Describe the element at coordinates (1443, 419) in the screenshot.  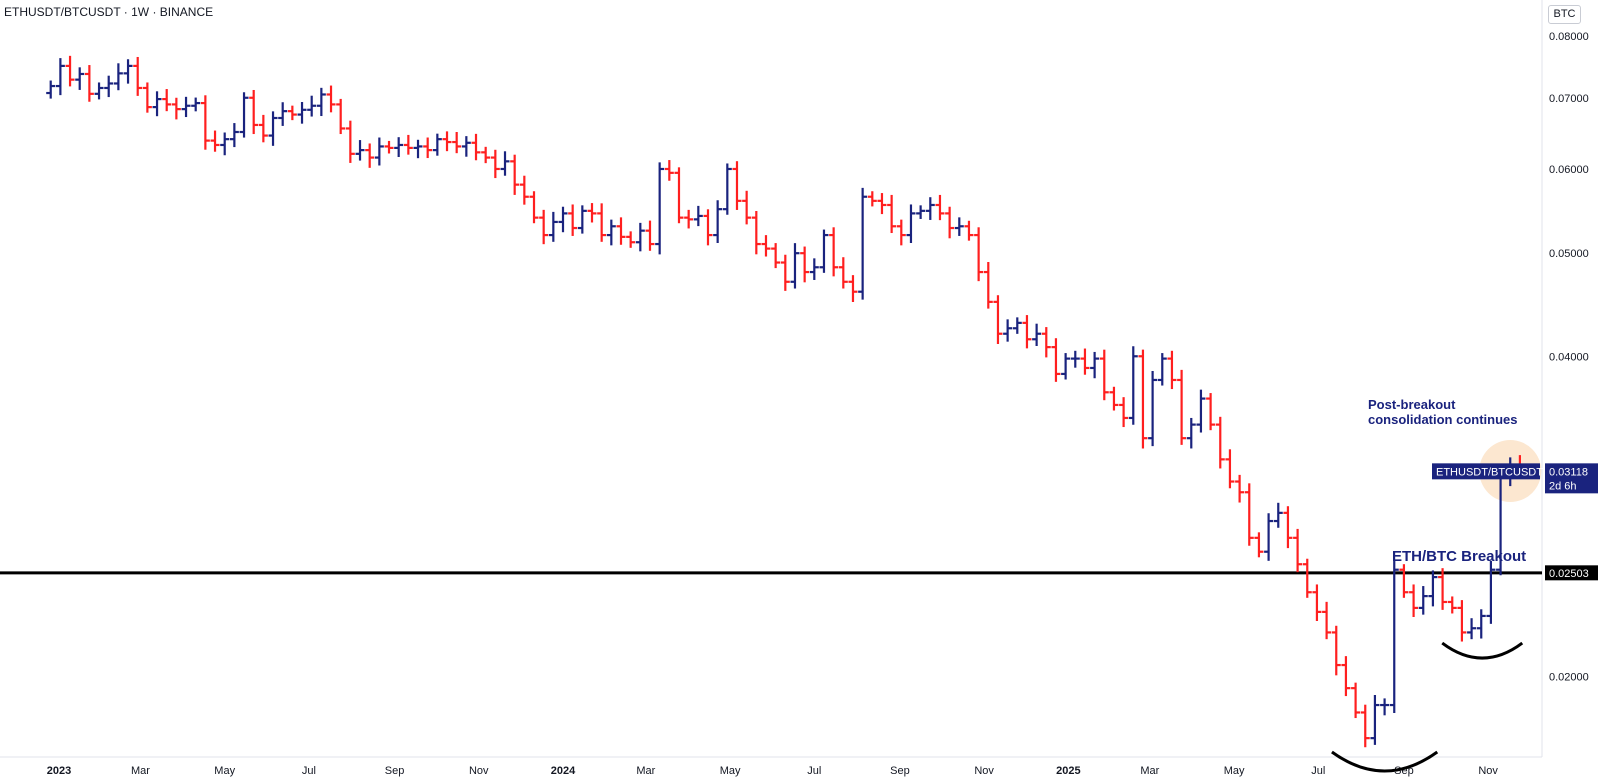
I see `annotation-consolidation-line-2: consolidation continues` at that location.